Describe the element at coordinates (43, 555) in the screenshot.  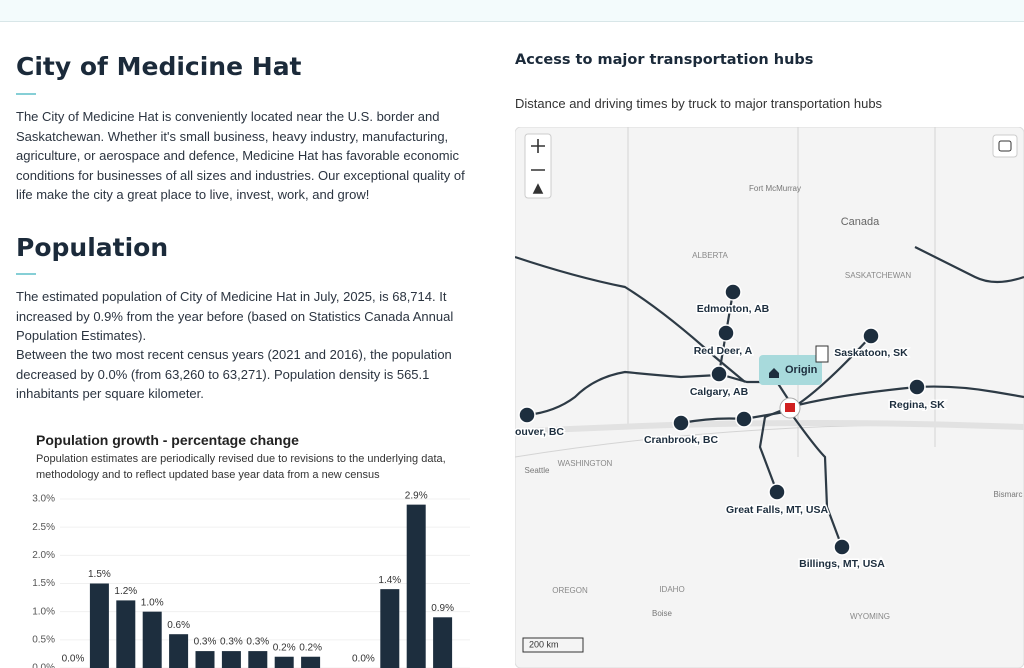
I see `y-tick-label: 2.0%` at that location.